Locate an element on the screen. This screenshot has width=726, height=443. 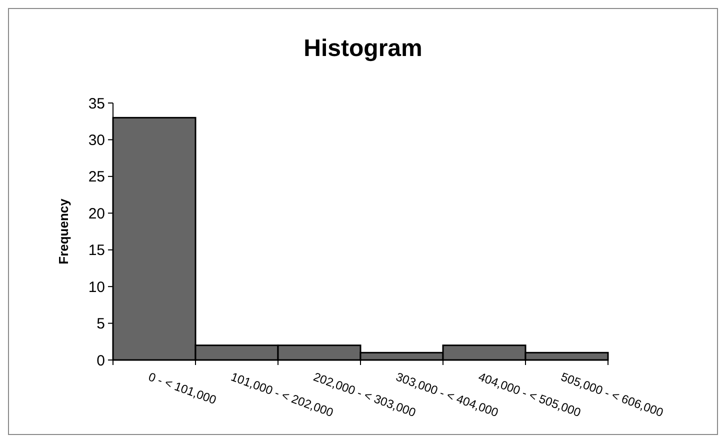
y-tick-label: 35 is located at coordinates (96, 103).